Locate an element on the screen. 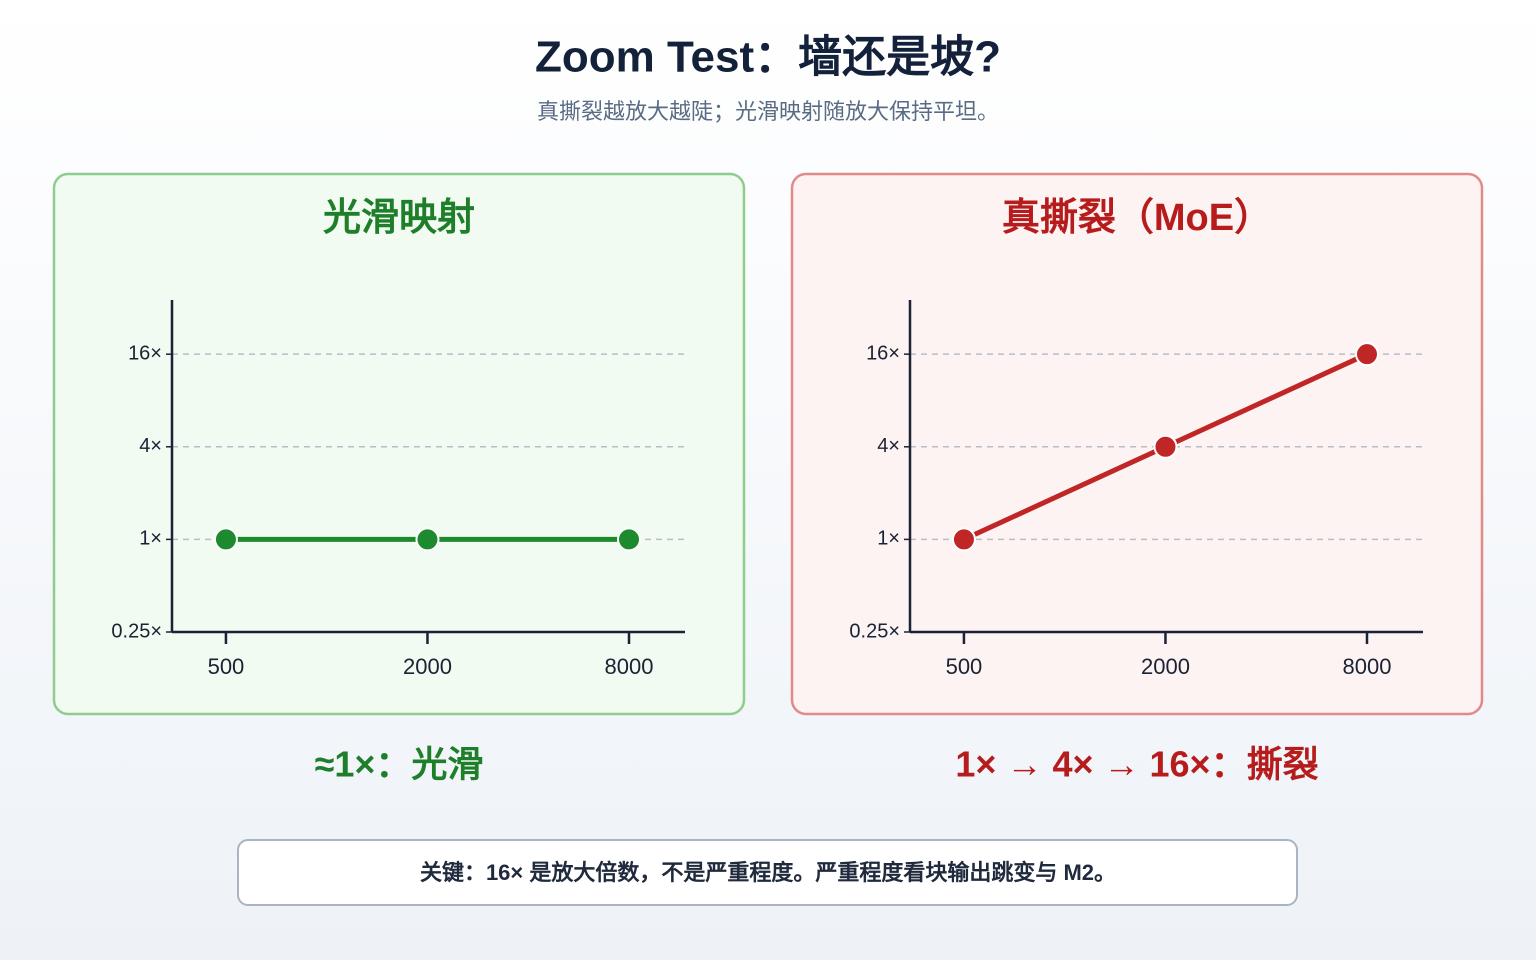  chart-caption: 1× → 4× → 16×：撕裂 is located at coordinates (1136, 764).